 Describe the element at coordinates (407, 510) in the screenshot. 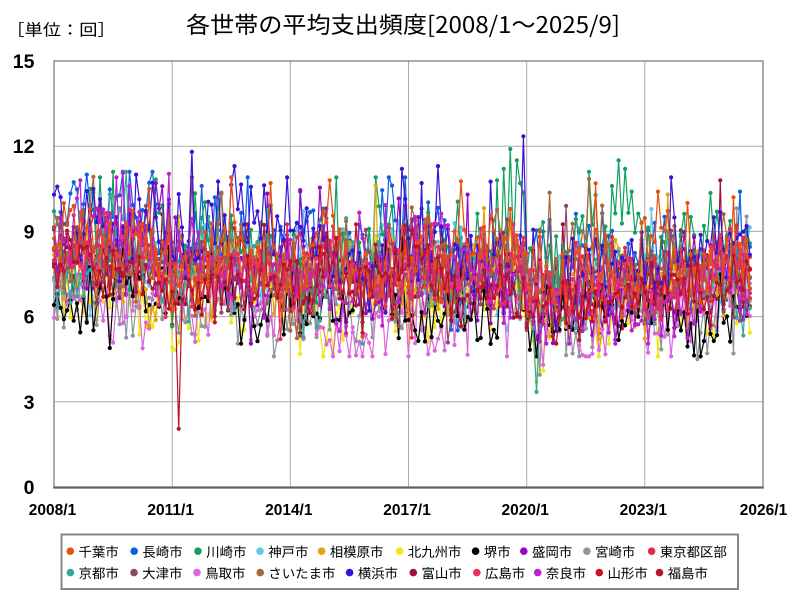

I see `svg-text: 2017/1` at that location.